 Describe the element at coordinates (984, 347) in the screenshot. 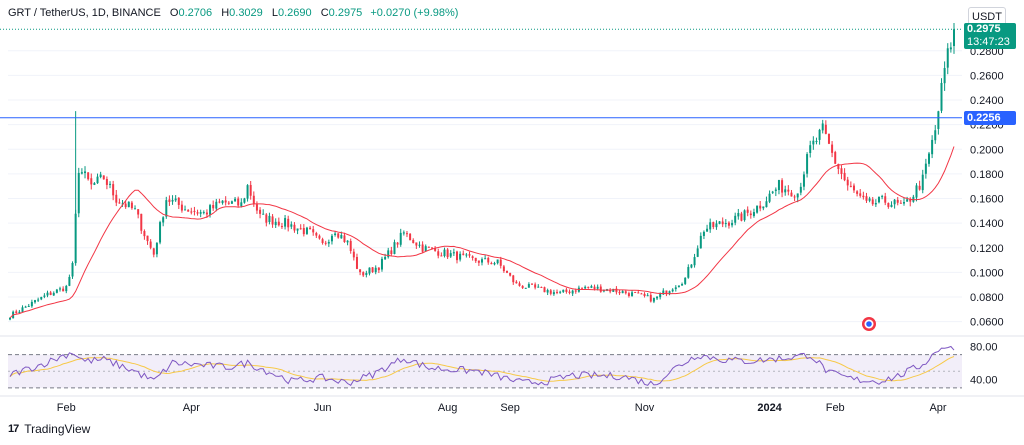

I see `rsi-tick-label: 80.00` at that location.